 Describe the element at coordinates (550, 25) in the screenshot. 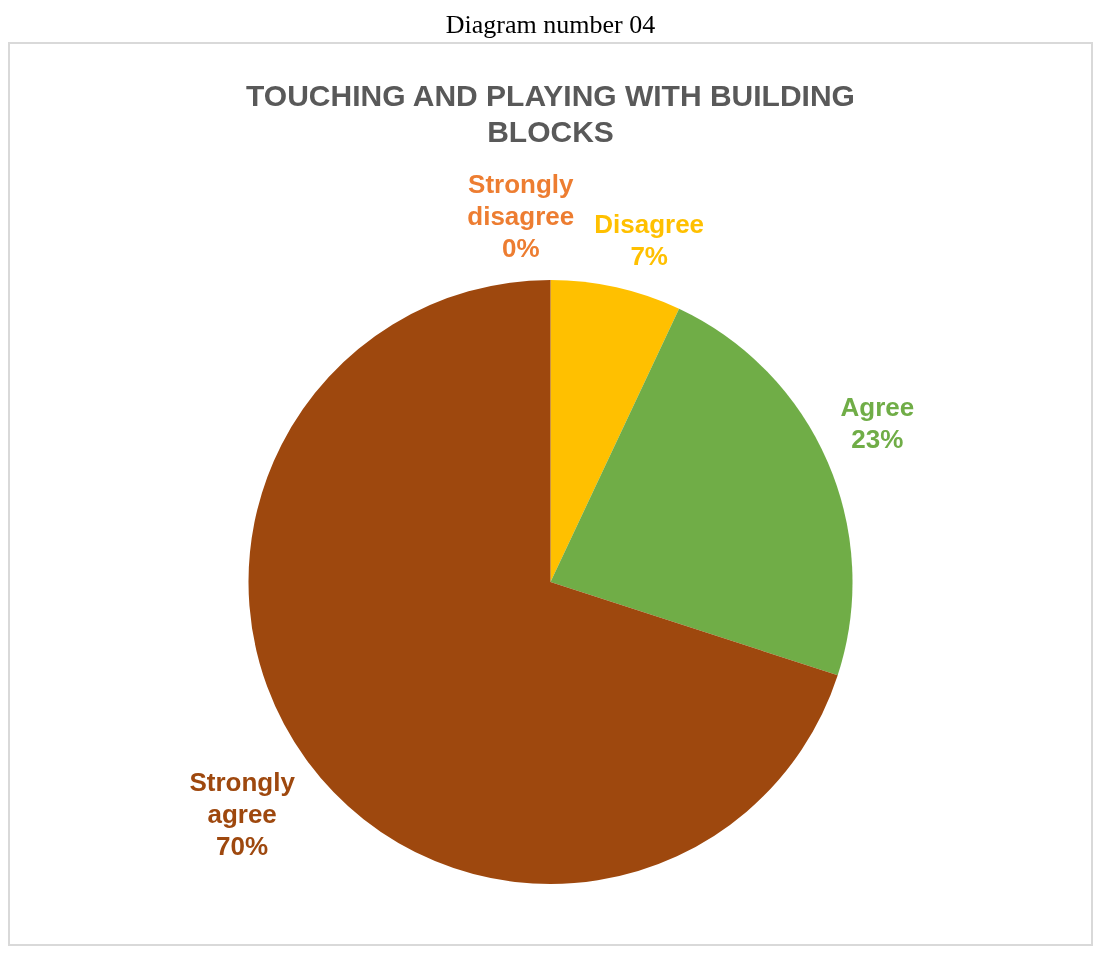

I see `text: Diagram number 04` at that location.